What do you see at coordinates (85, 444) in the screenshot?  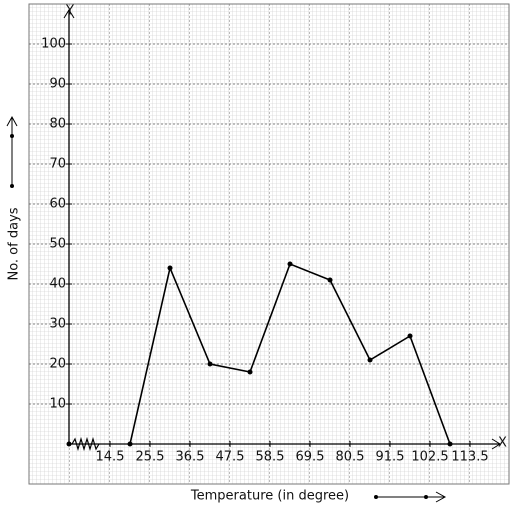 I see `axis-break` at bounding box center [85, 444].